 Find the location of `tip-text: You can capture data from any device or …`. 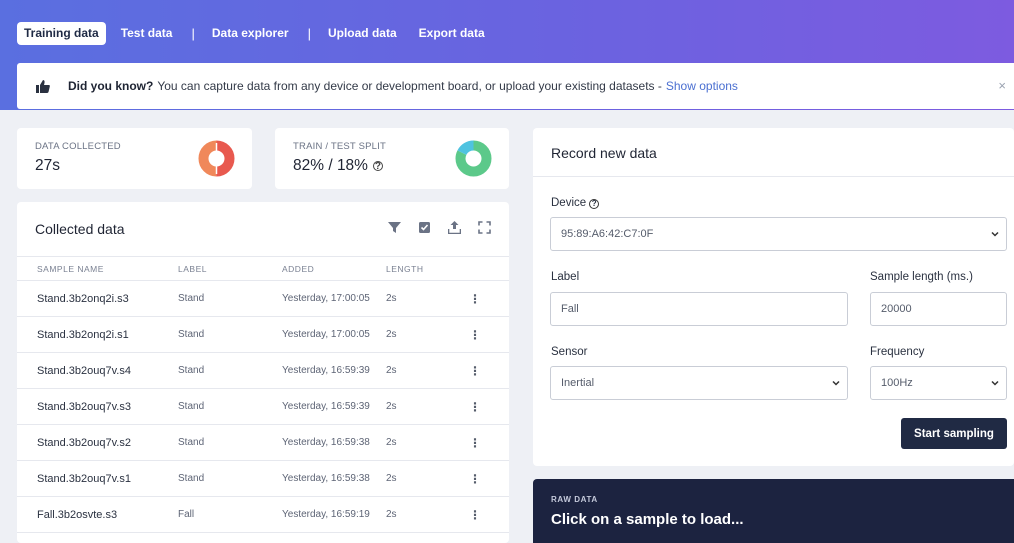

tip-text: You can capture data from any device or … is located at coordinates (409, 86).